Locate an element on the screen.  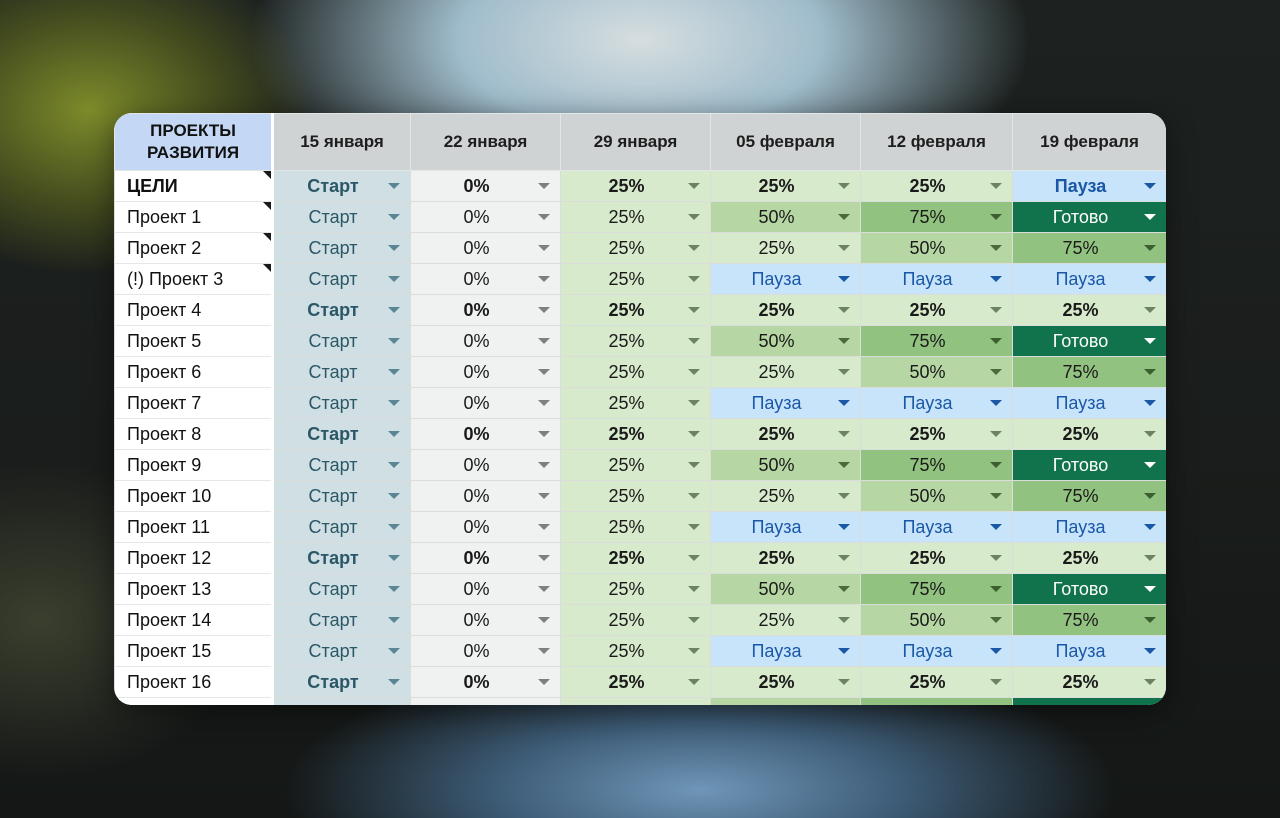
project-name-cell: Проект 10 is located at coordinates (194, 496).